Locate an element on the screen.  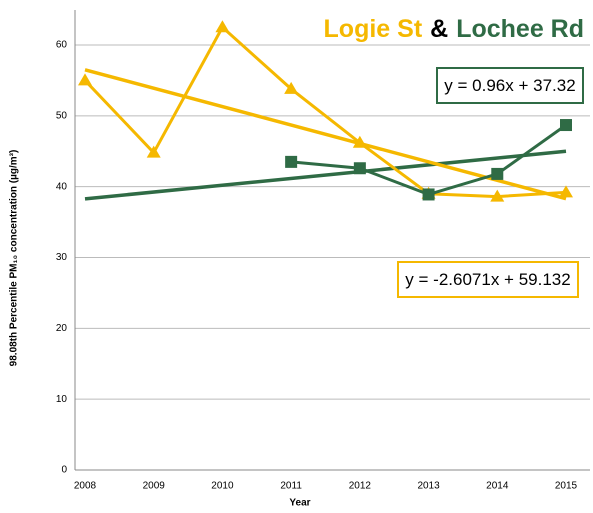
x-tick-label: 2009 is located at coordinates (154, 486).